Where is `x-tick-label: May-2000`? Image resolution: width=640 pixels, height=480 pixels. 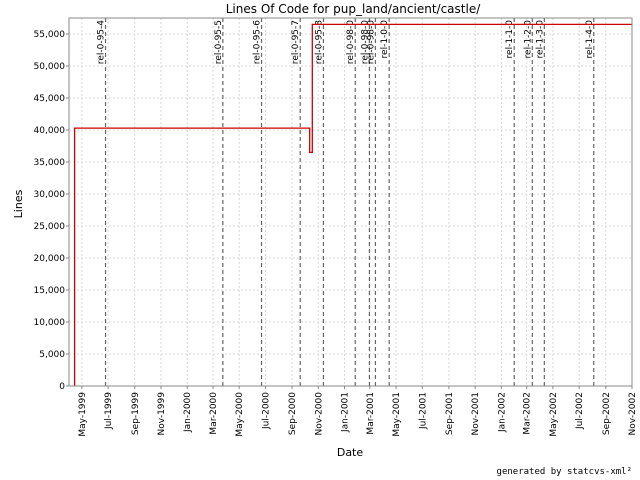 x-tick-label: May-2000 is located at coordinates (240, 414).